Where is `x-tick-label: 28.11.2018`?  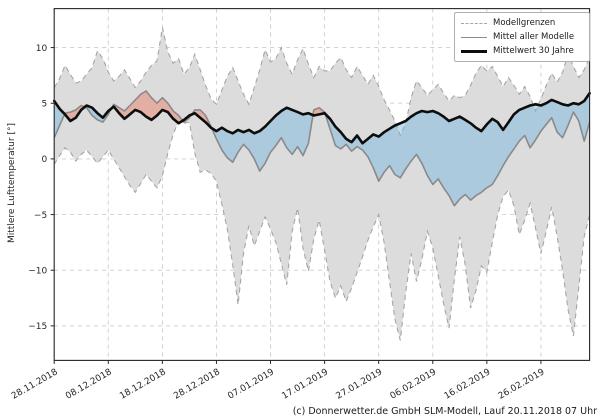
x-tick-label: 28.11.2018 is located at coordinates (35, 384).